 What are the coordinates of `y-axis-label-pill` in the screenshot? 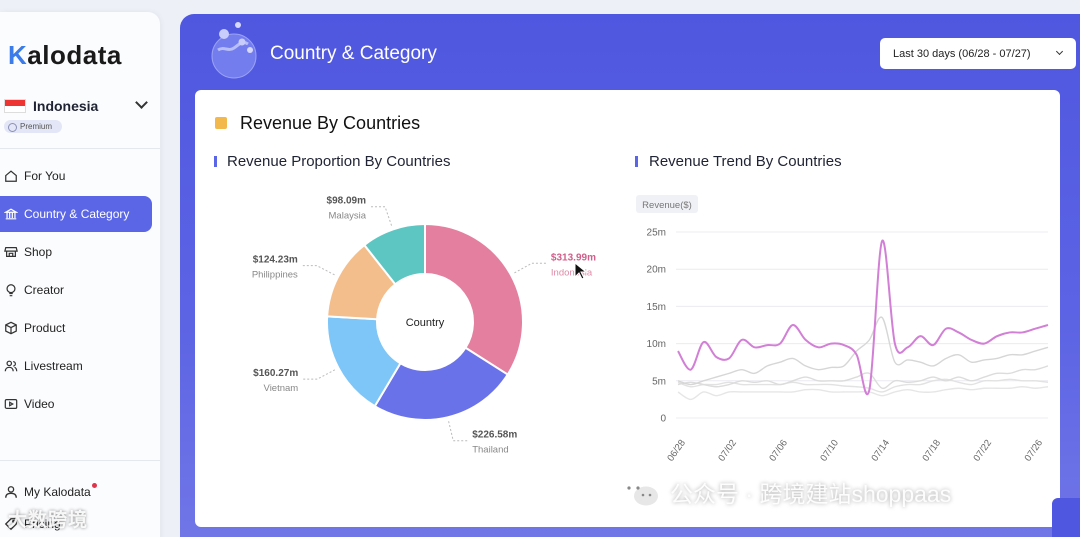 It's located at (667, 204).